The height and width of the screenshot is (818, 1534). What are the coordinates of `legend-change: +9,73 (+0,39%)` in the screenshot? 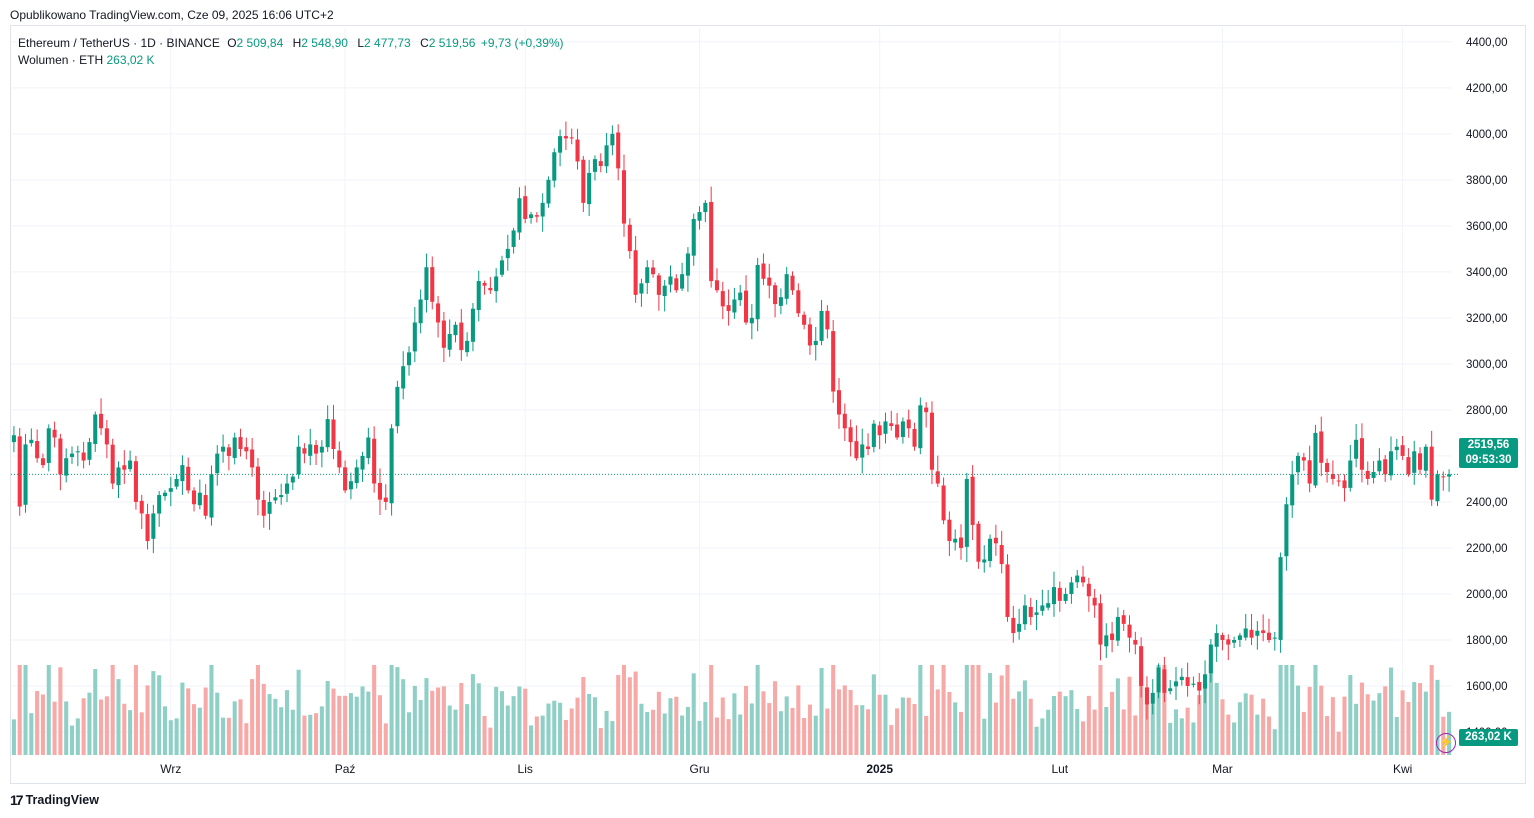 It's located at (522, 43).